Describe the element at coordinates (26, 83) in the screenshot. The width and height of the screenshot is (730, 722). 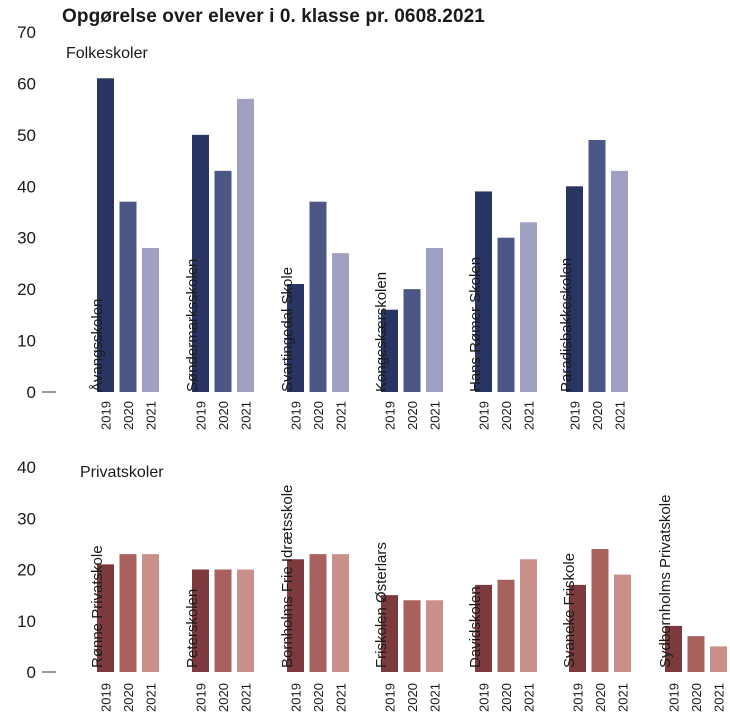
I see `folke-y-tick-label: 60` at that location.